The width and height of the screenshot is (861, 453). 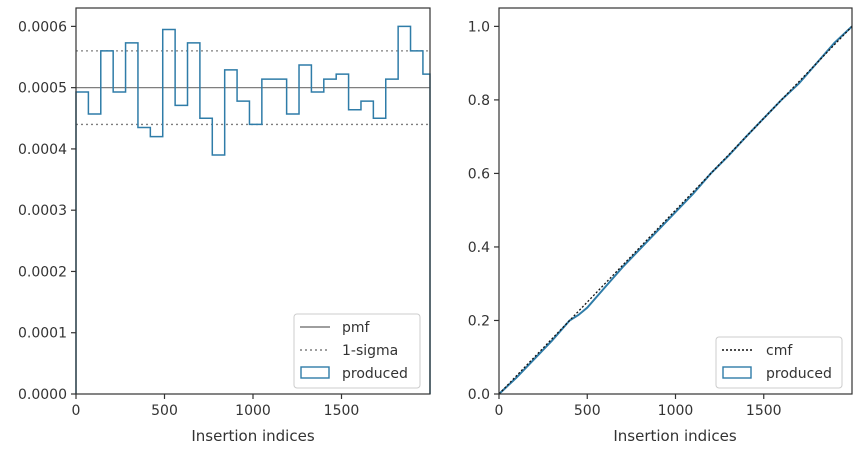 I want to click on legend-cmf-produced-label: produced, so click(x=799, y=374).